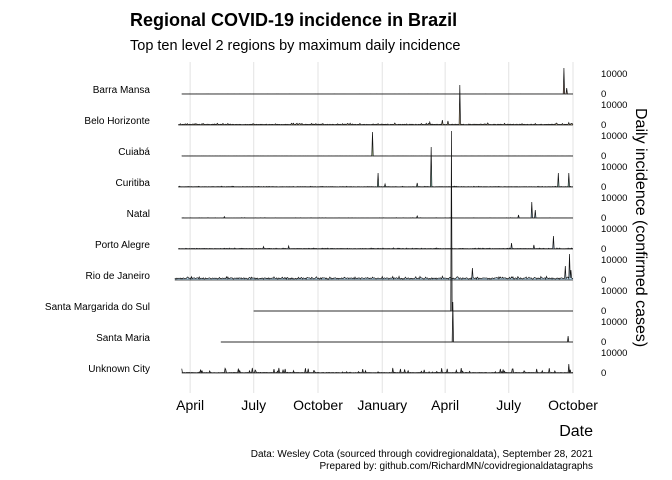 Image resolution: width=672 pixels, height=480 pixels. Describe the element at coordinates (133, 183) in the screenshot. I see `region-label: Curitiba` at that location.